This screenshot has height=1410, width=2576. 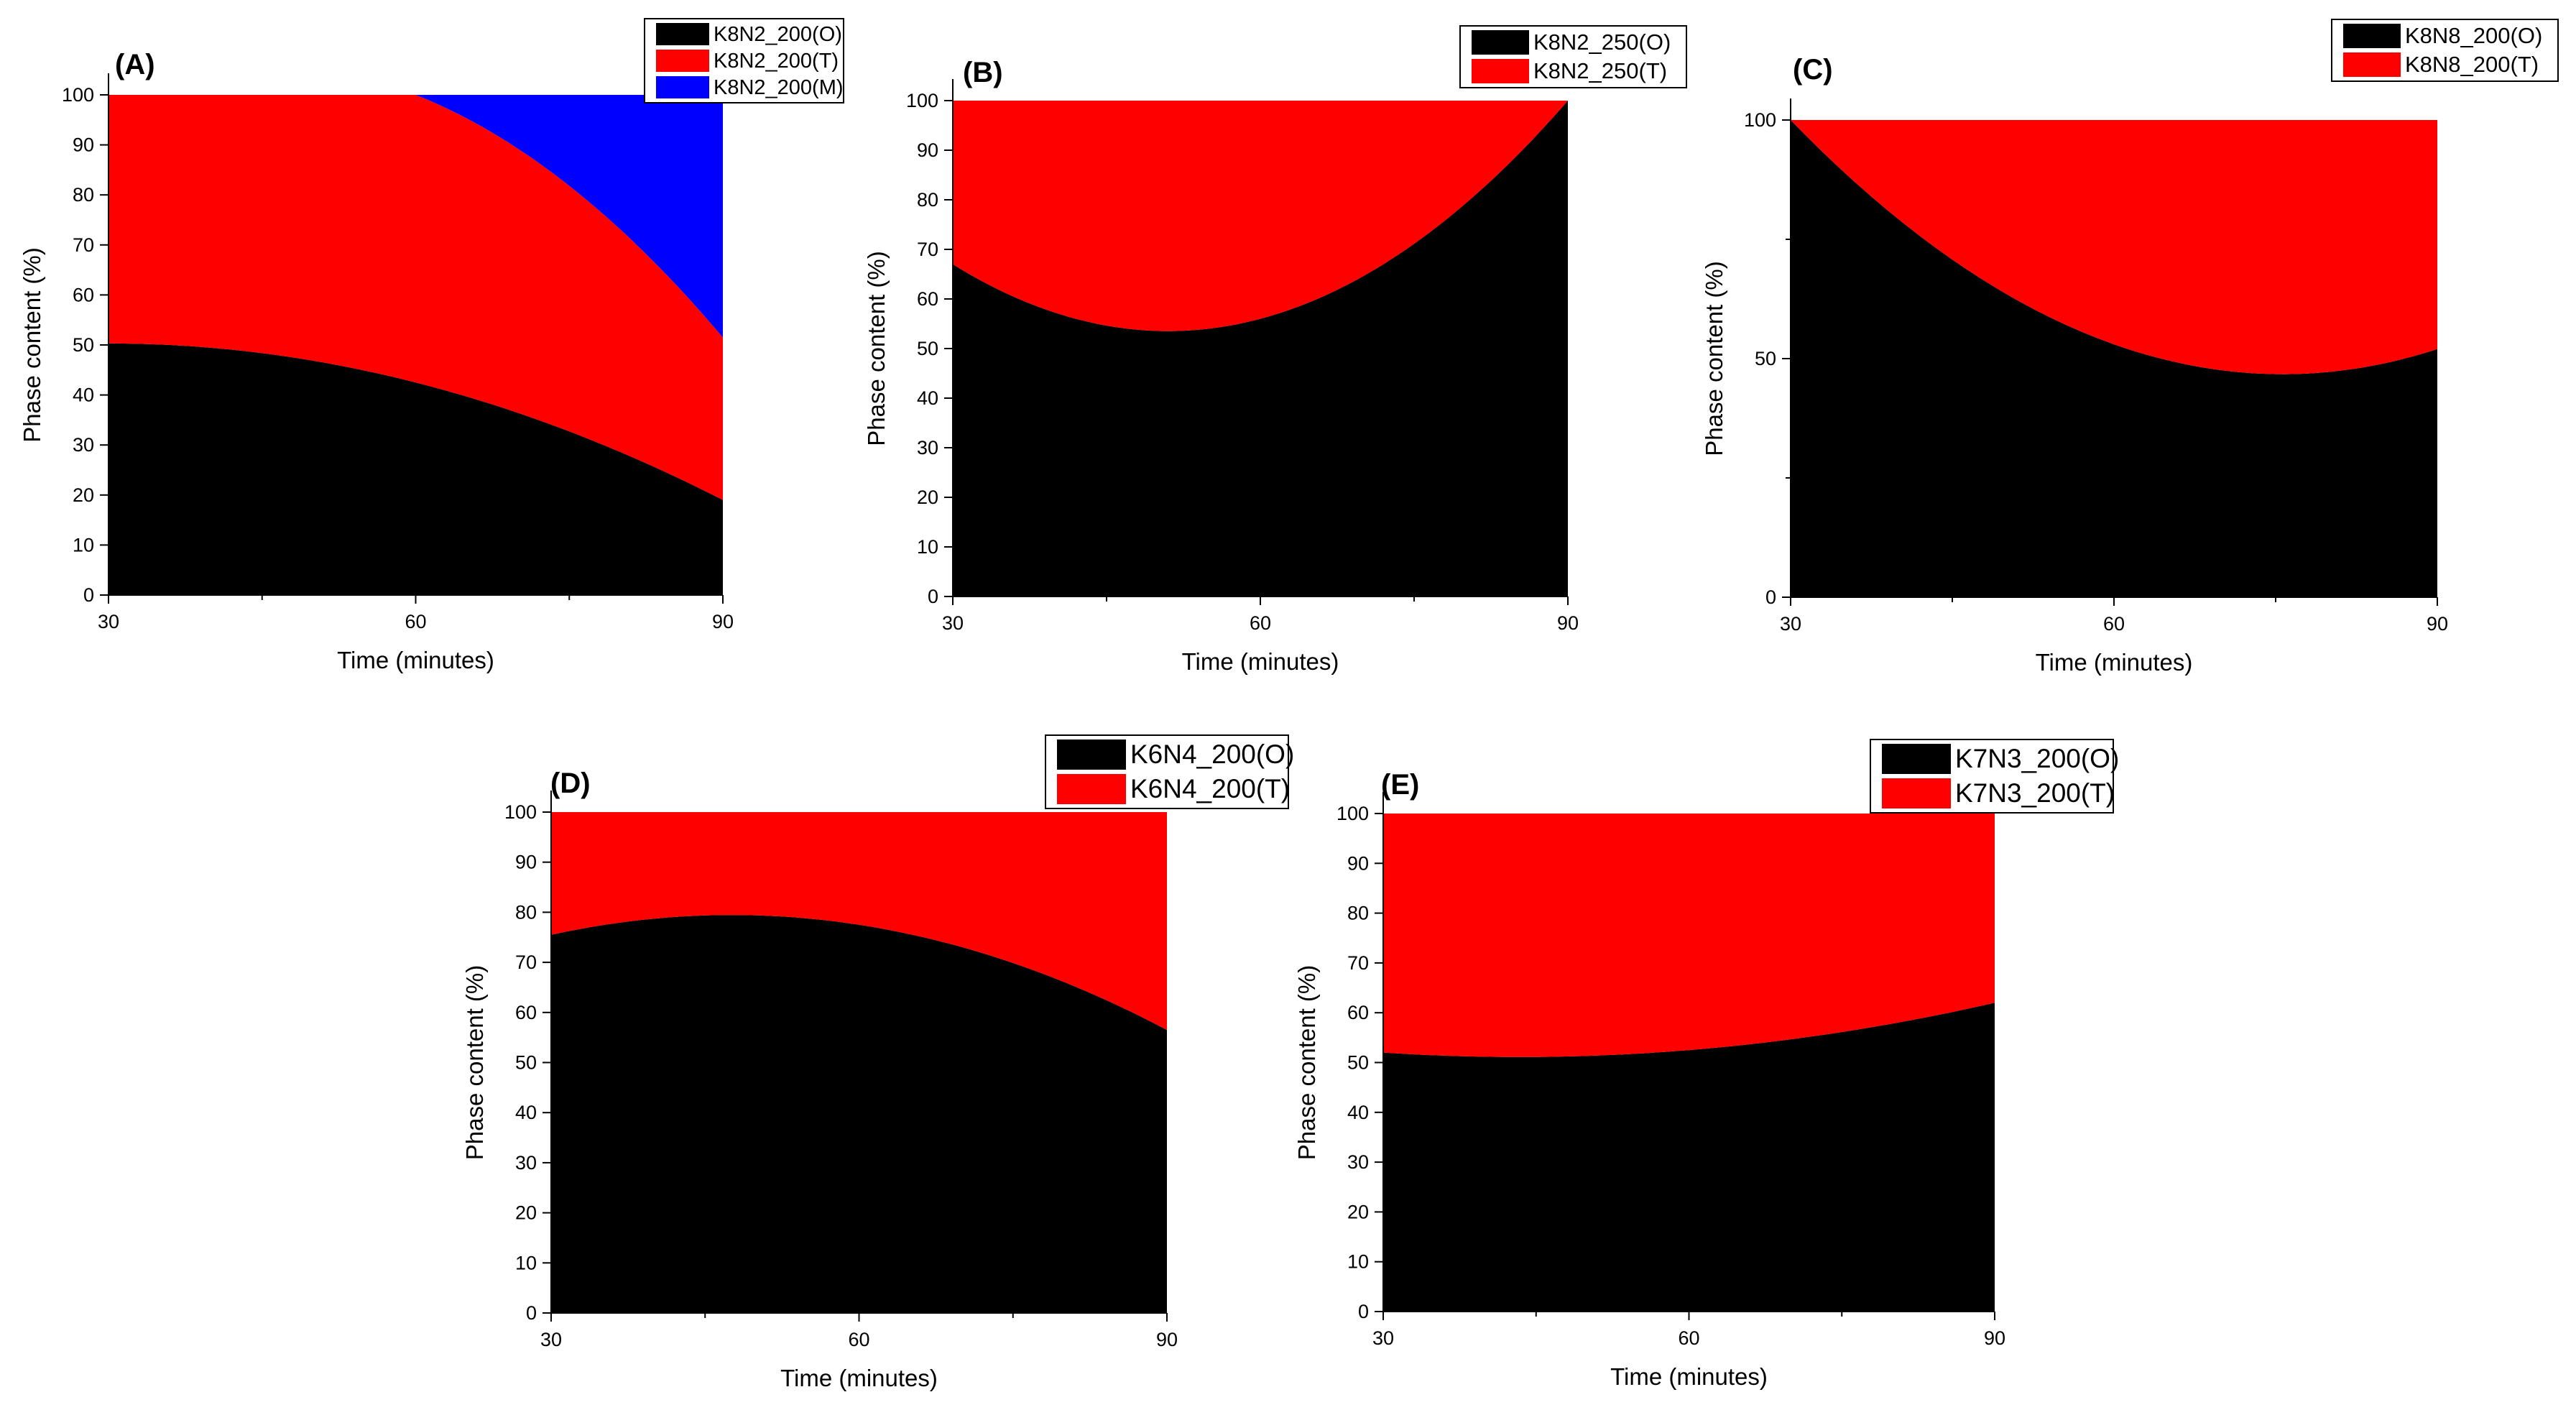 I want to click on area-k8n8-200-t-, so click(x=2114, y=247).